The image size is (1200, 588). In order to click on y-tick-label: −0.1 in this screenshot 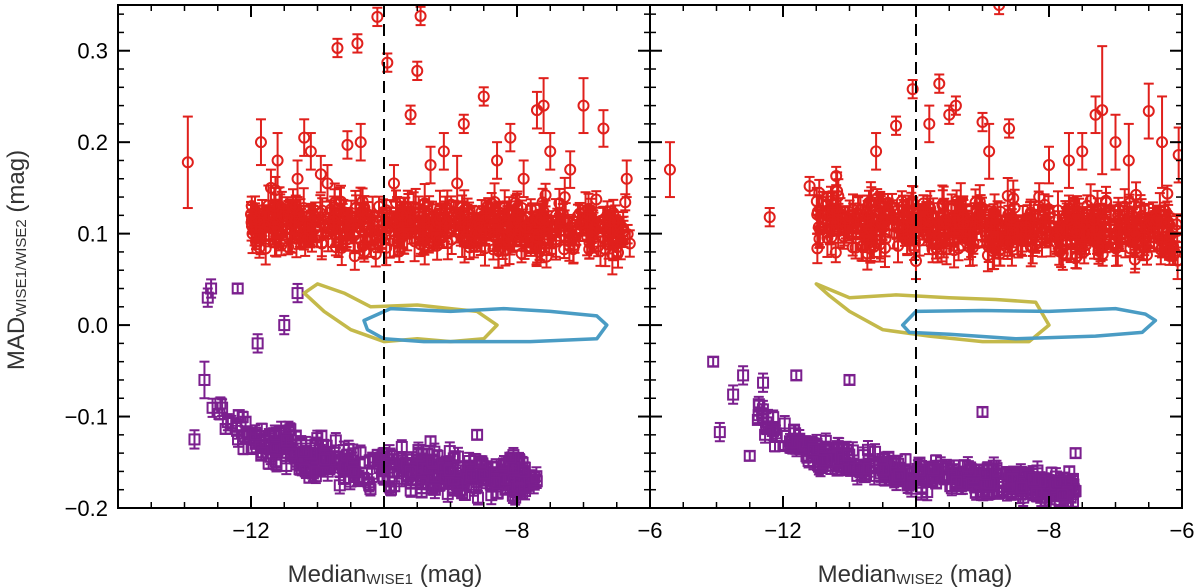, I will do `click(86, 417)`.